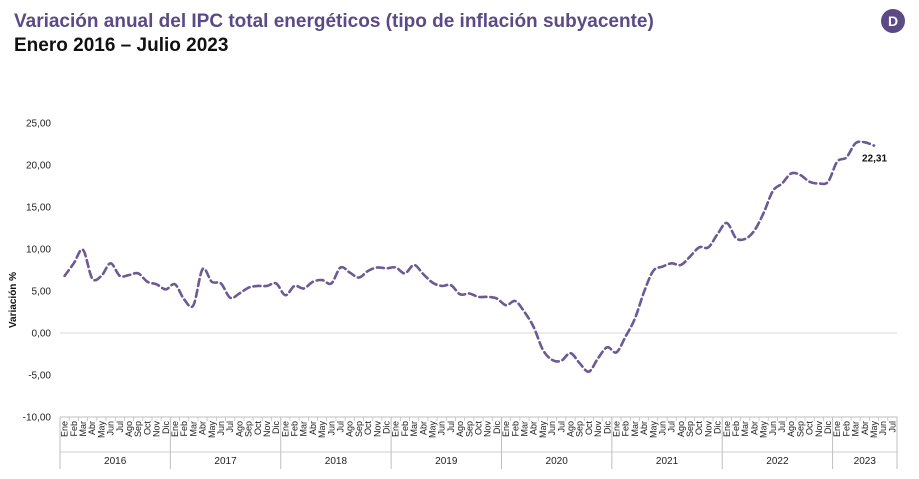 This screenshot has height=479, width=919. Describe the element at coordinates (115, 461) in the screenshot. I see `year-label: 2016` at that location.